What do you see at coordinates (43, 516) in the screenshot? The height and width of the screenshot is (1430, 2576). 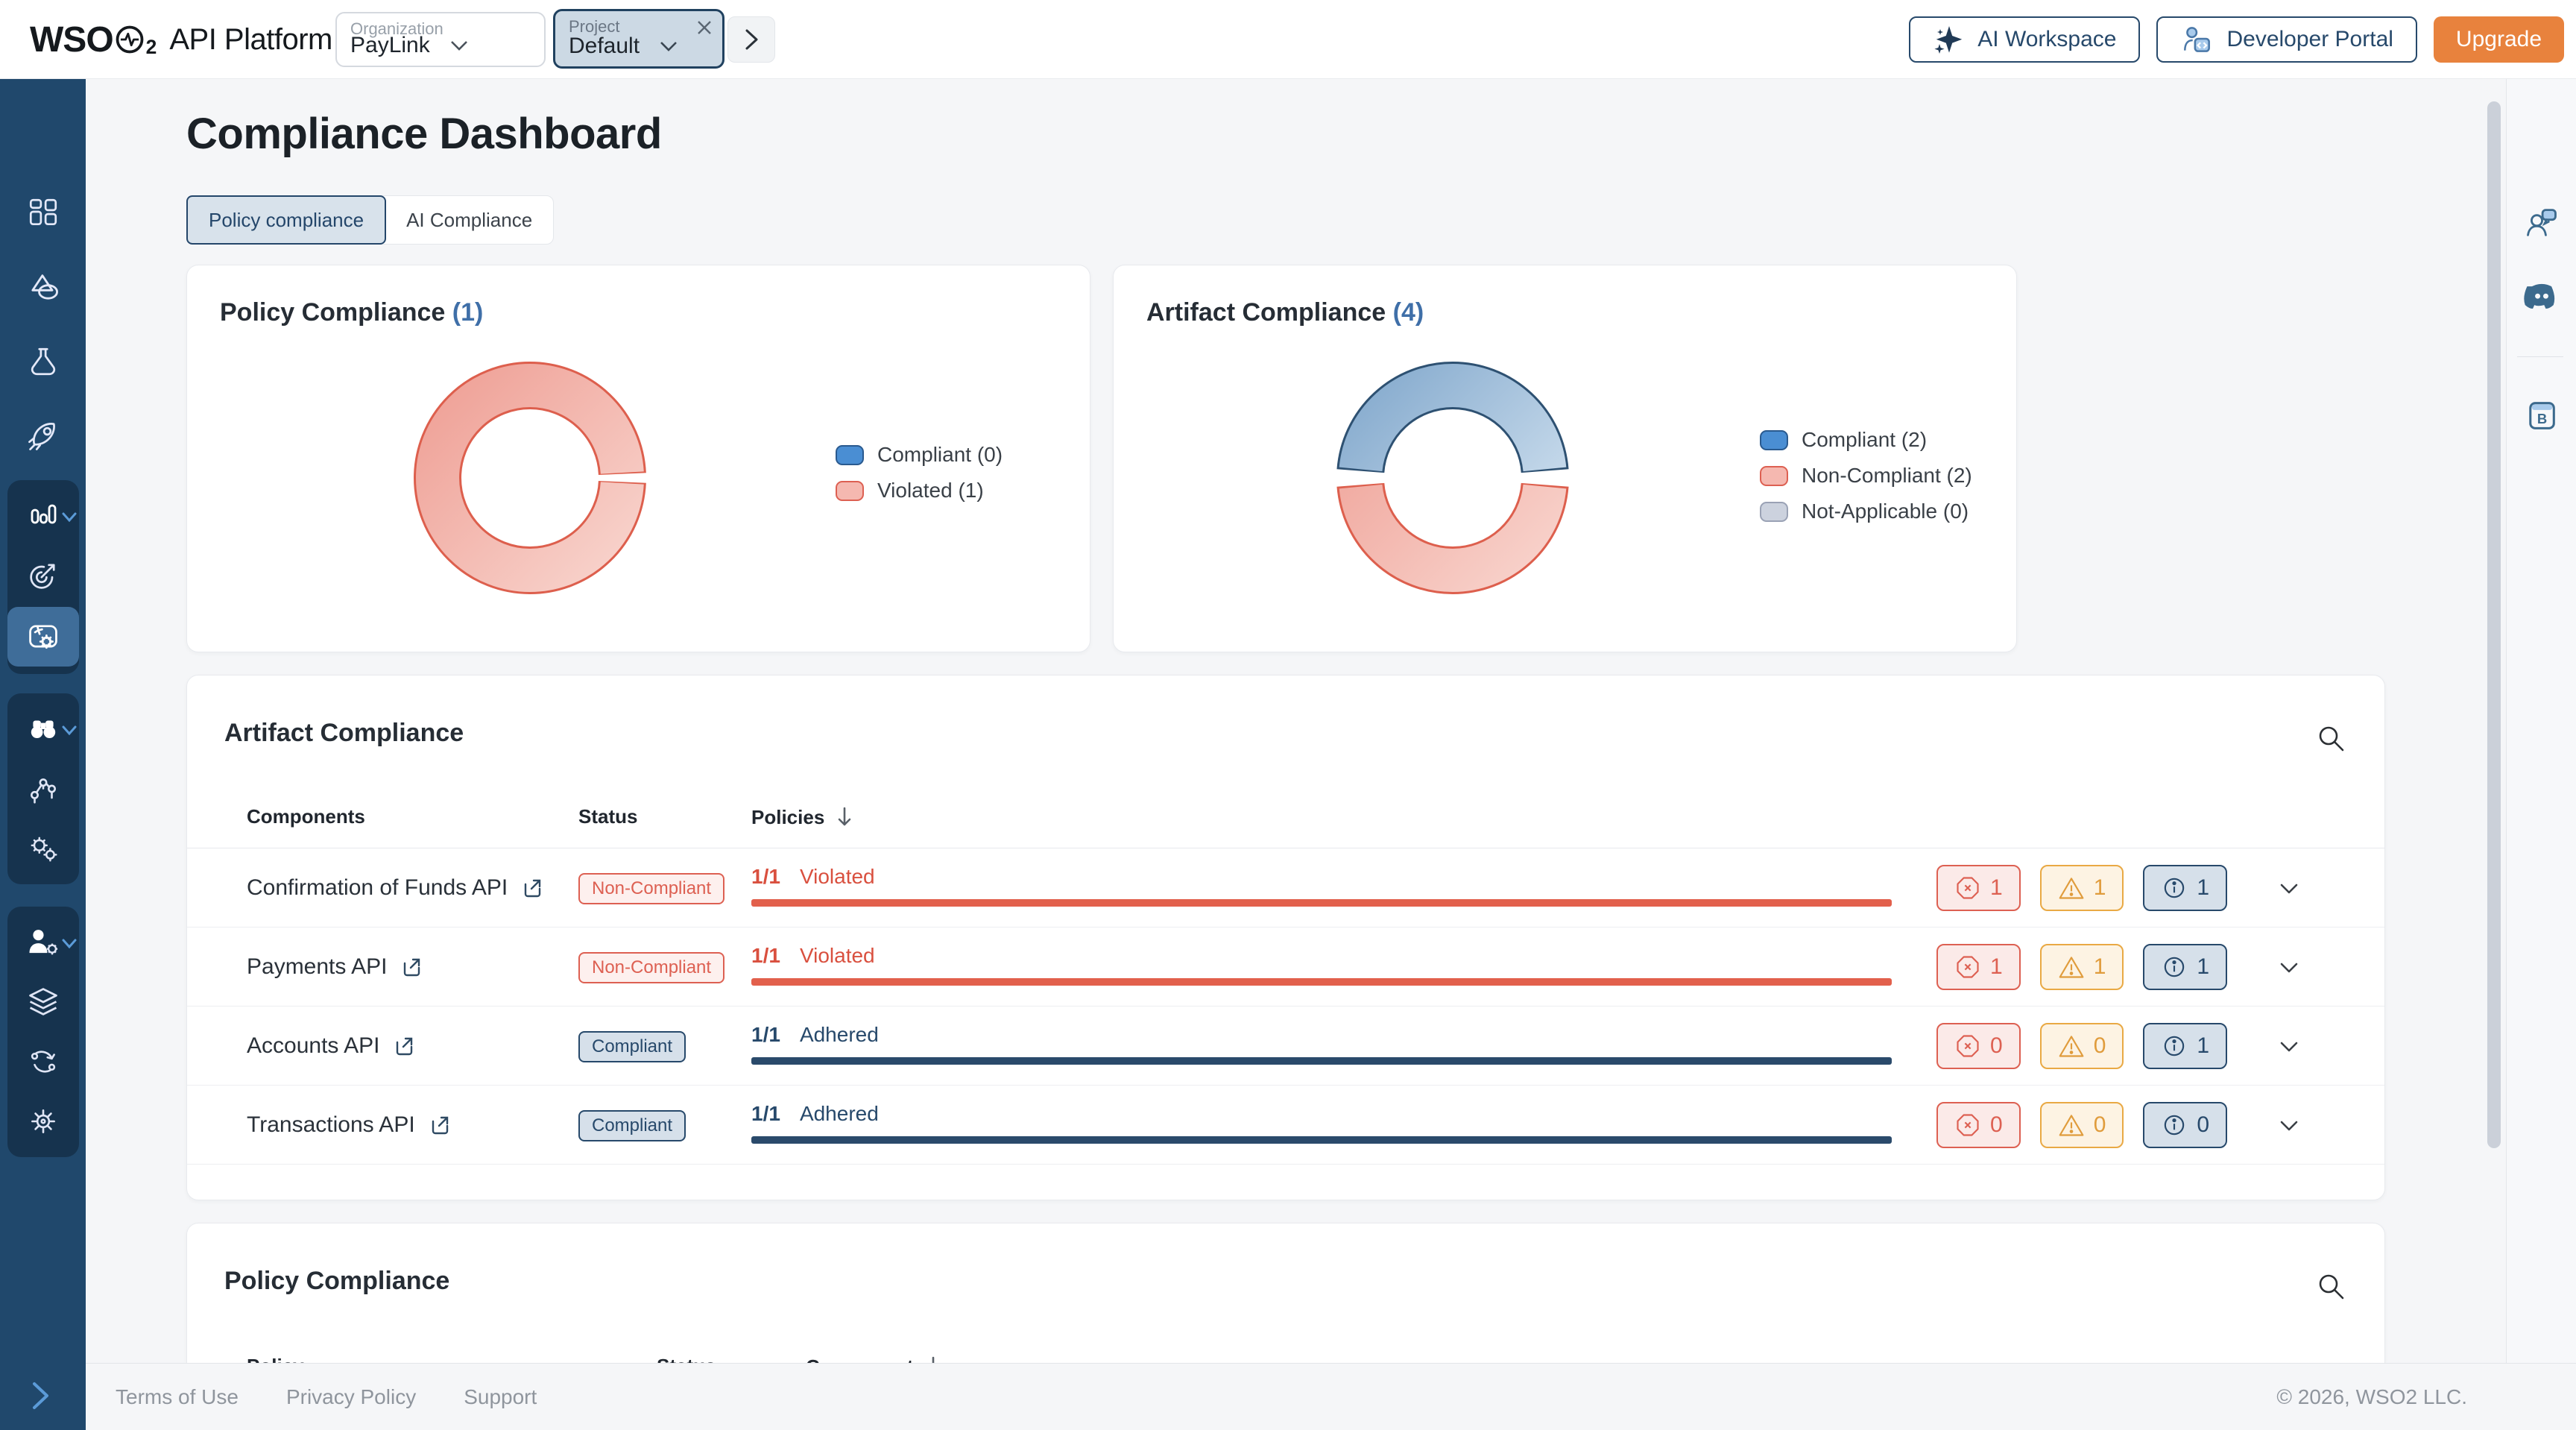 I see `nav-observability` at bounding box center [43, 516].